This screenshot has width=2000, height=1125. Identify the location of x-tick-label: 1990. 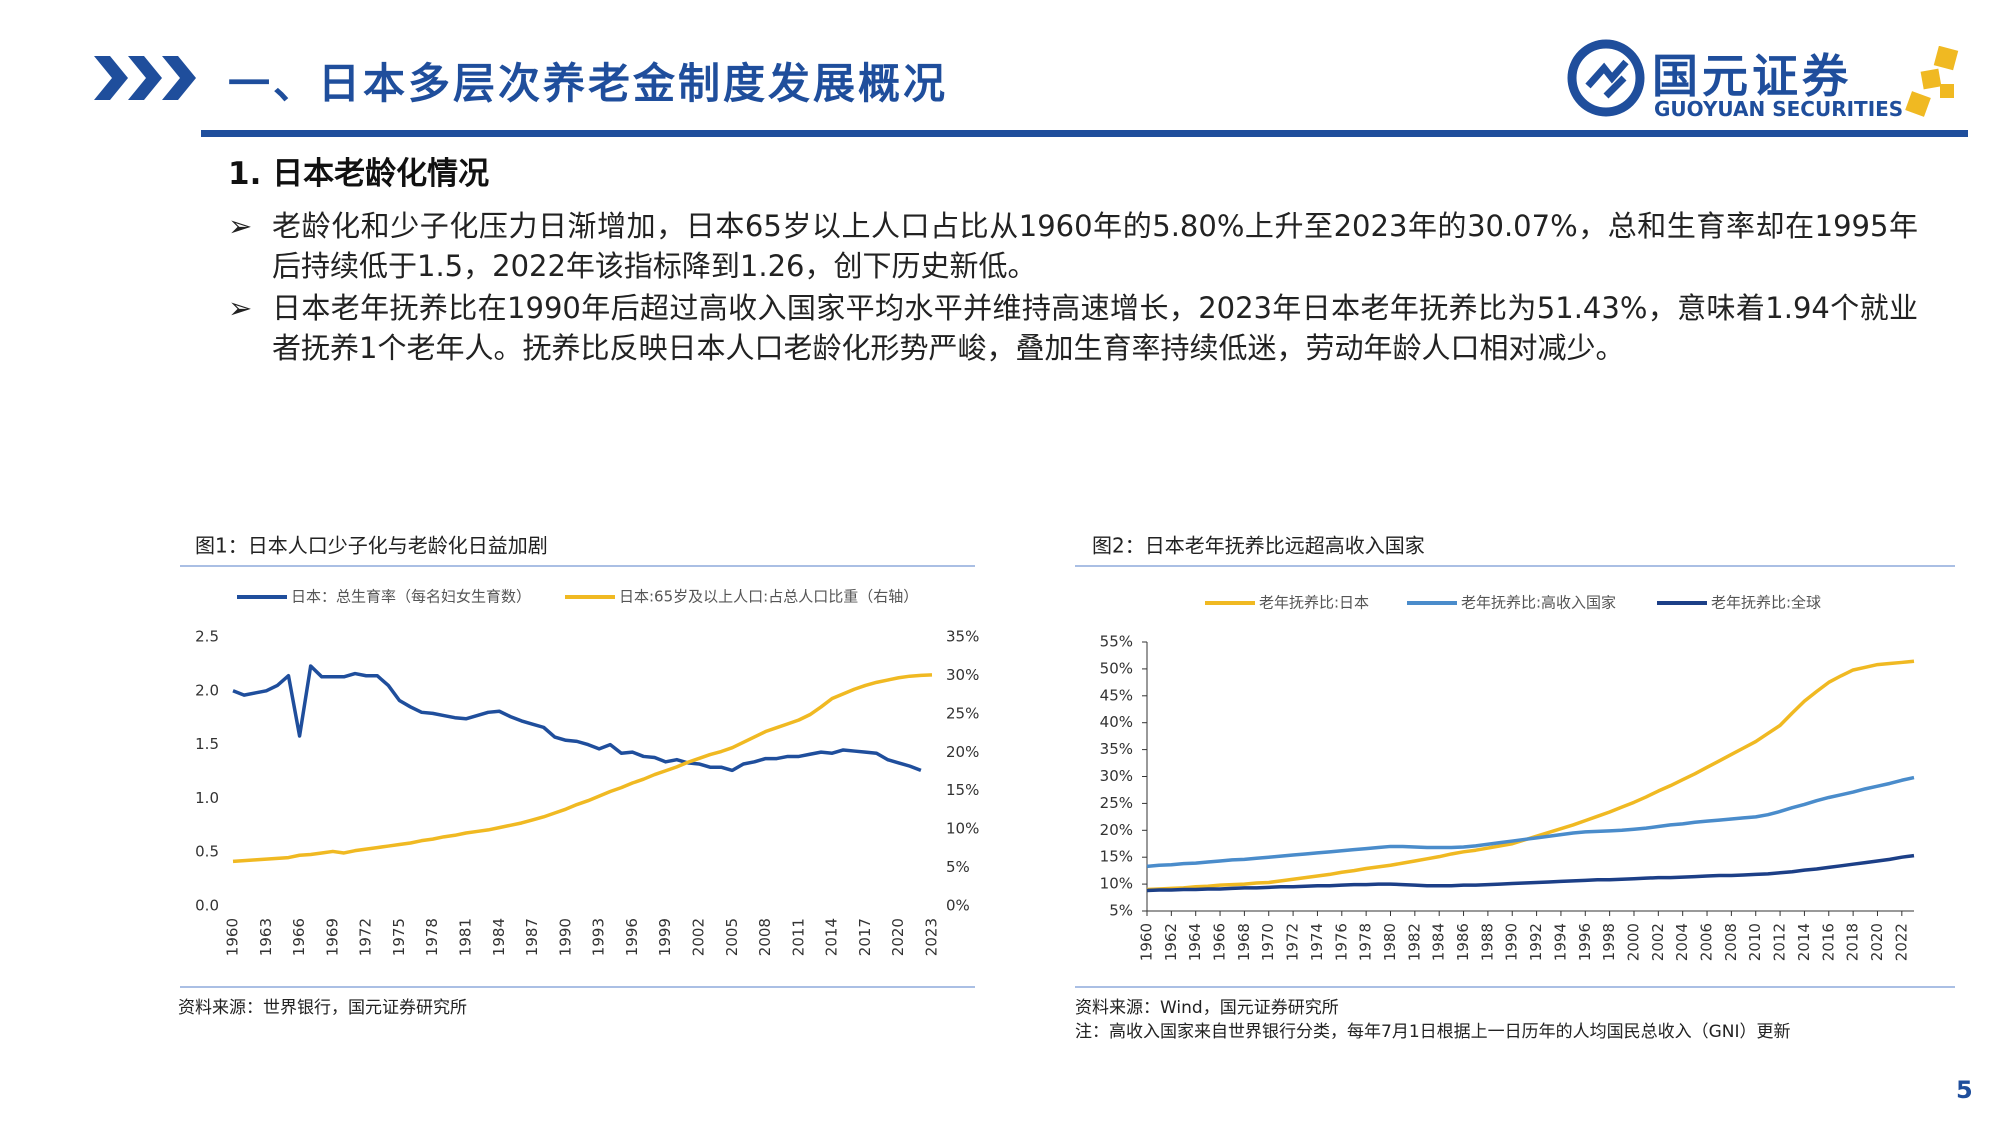
(565, 937).